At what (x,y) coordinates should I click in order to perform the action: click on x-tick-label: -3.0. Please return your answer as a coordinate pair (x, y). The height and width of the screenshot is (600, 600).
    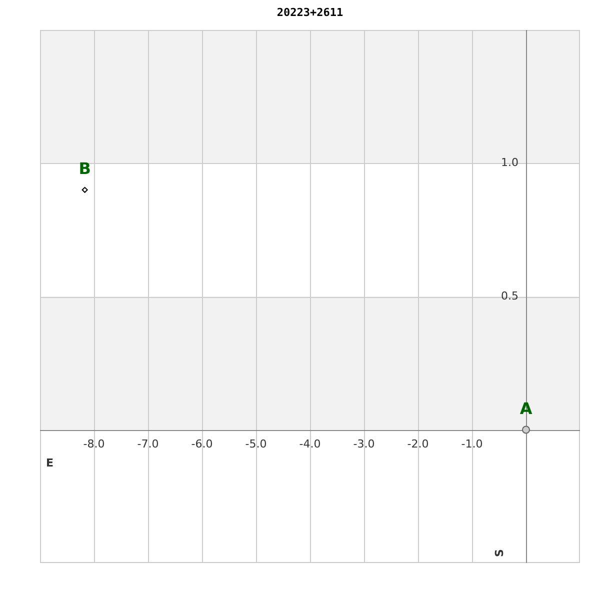
    Looking at the image, I should click on (364, 443).